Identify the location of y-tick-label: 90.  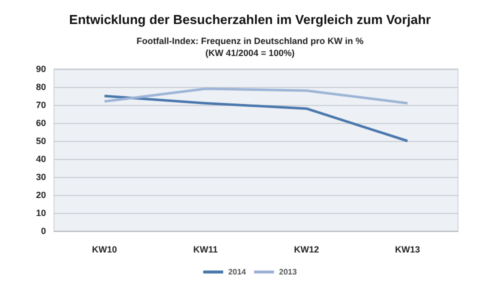
(41, 69).